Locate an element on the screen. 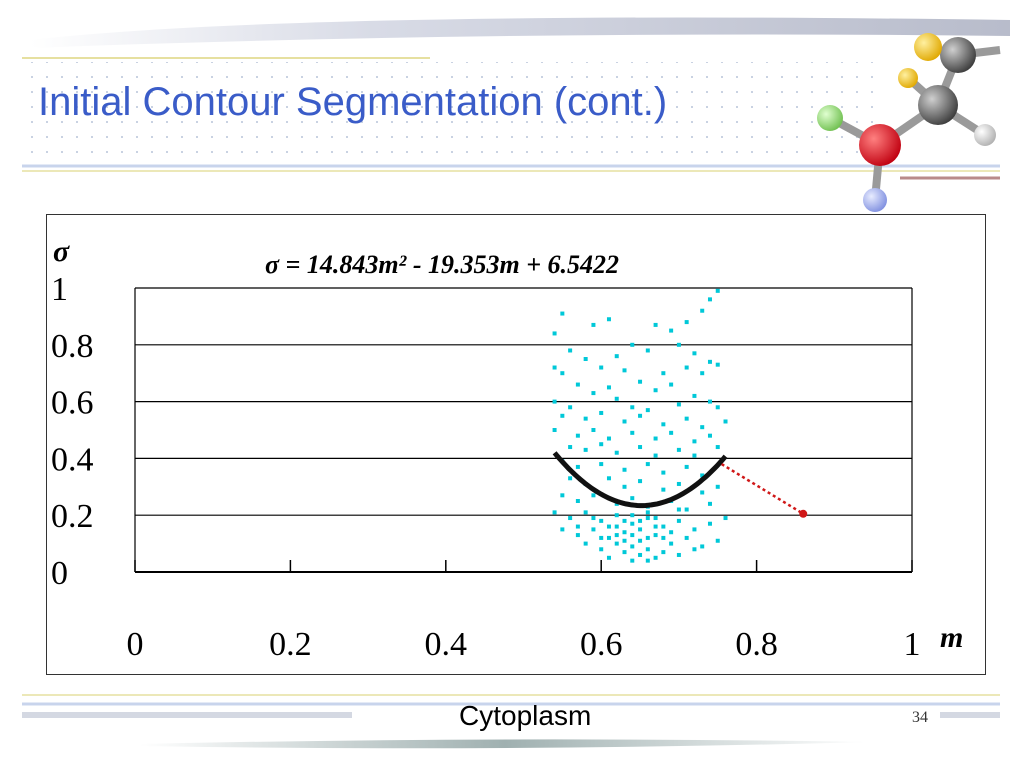 The width and height of the screenshot is (1024, 768). caption: Cytoplasm is located at coordinates (525, 715).